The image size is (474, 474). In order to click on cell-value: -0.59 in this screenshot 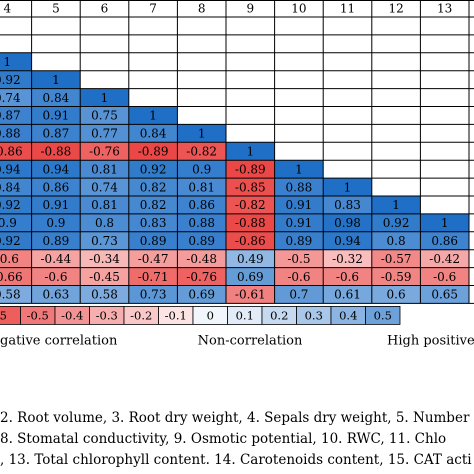, I will do `click(396, 277)`.